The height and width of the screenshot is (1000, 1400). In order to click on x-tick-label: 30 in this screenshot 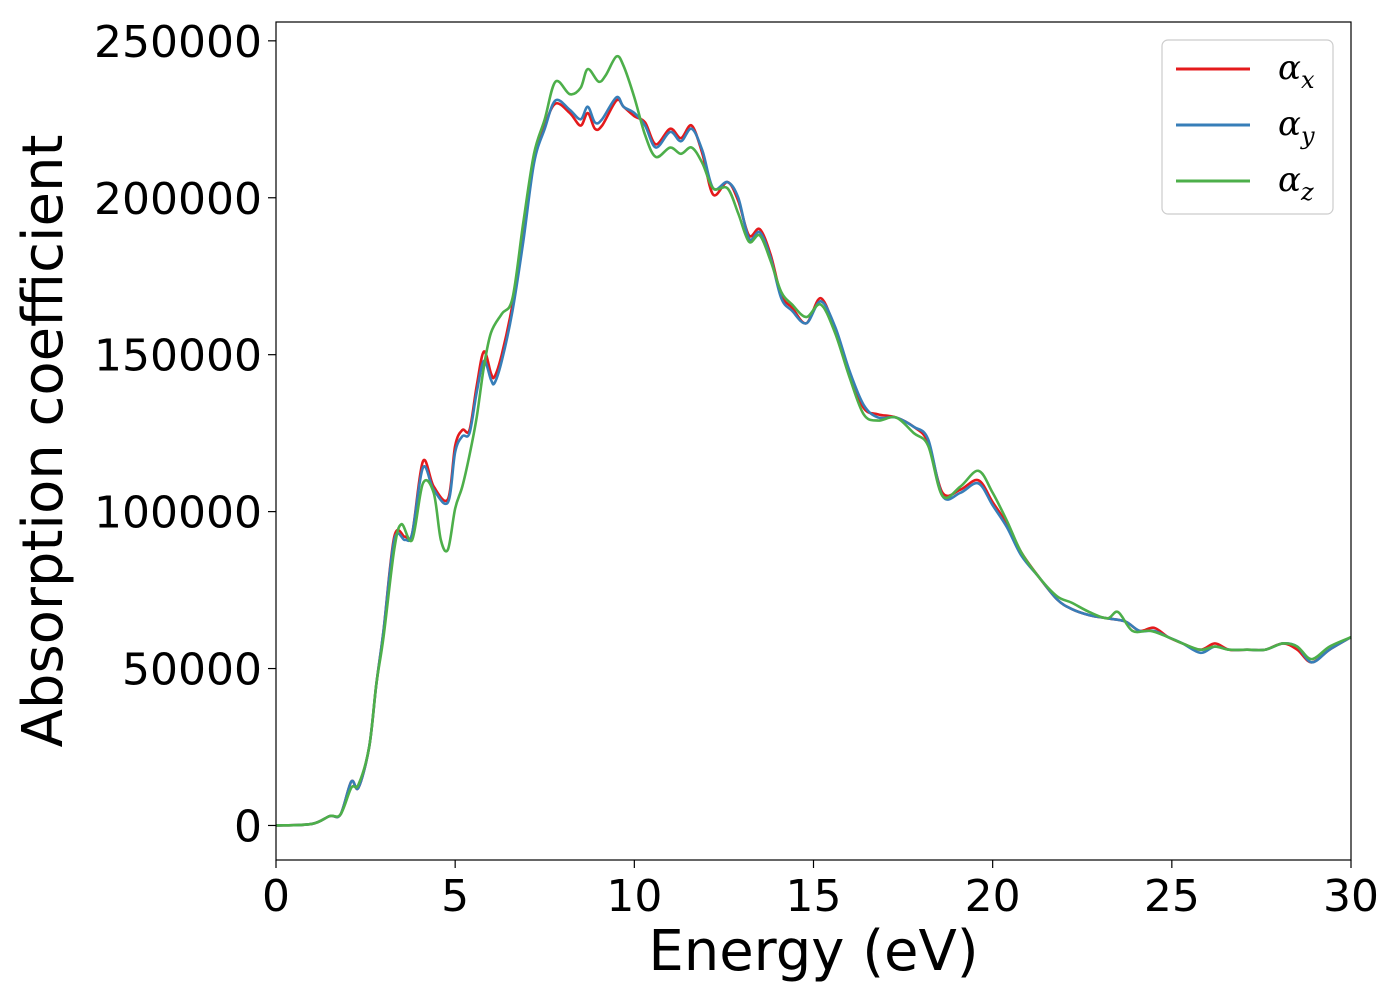, I will do `click(1351, 896)`.